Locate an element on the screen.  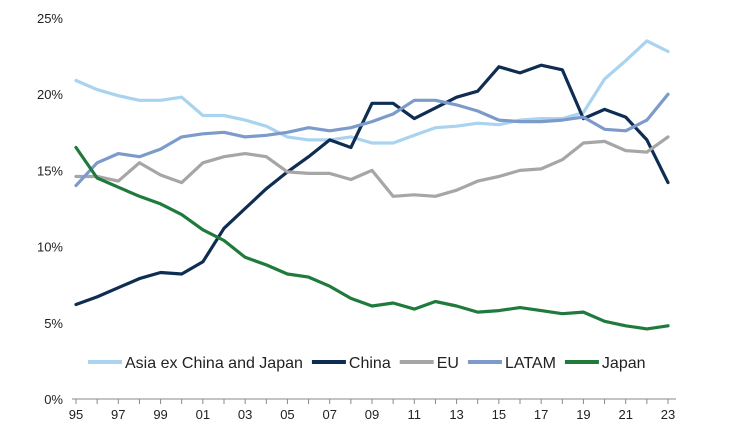
legend: Asia ex China and Japan China EU LATAM Japan is located at coordinates (367, 363).